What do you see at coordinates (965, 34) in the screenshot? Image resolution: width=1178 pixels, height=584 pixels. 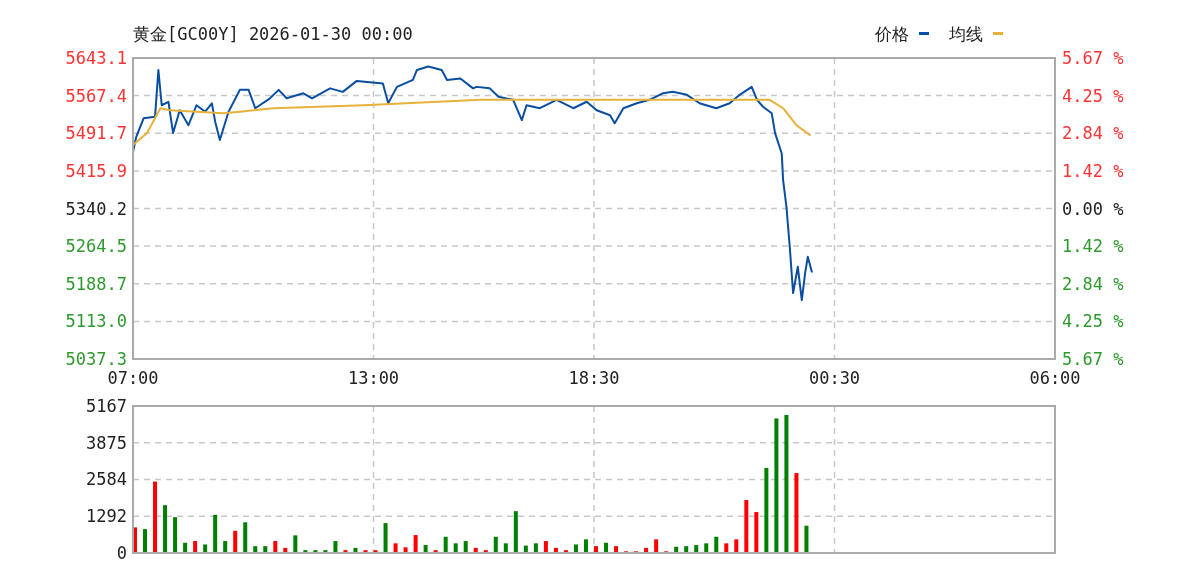 I see `legend-label: 均线` at bounding box center [965, 34].